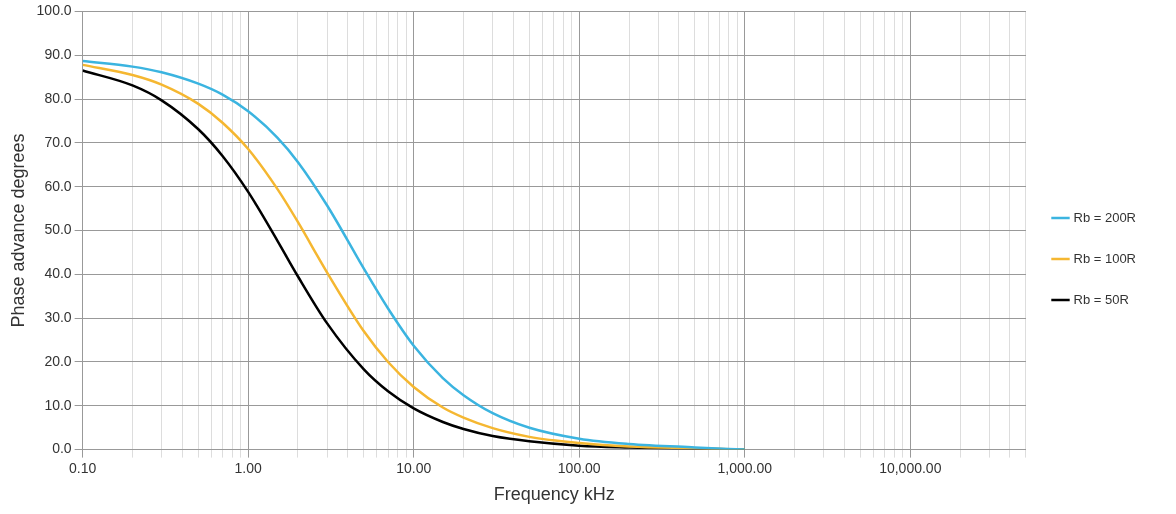 This screenshot has height=514, width=1176. What do you see at coordinates (58, 185) in the screenshot?
I see `y-tick-label: 60.0` at bounding box center [58, 185].